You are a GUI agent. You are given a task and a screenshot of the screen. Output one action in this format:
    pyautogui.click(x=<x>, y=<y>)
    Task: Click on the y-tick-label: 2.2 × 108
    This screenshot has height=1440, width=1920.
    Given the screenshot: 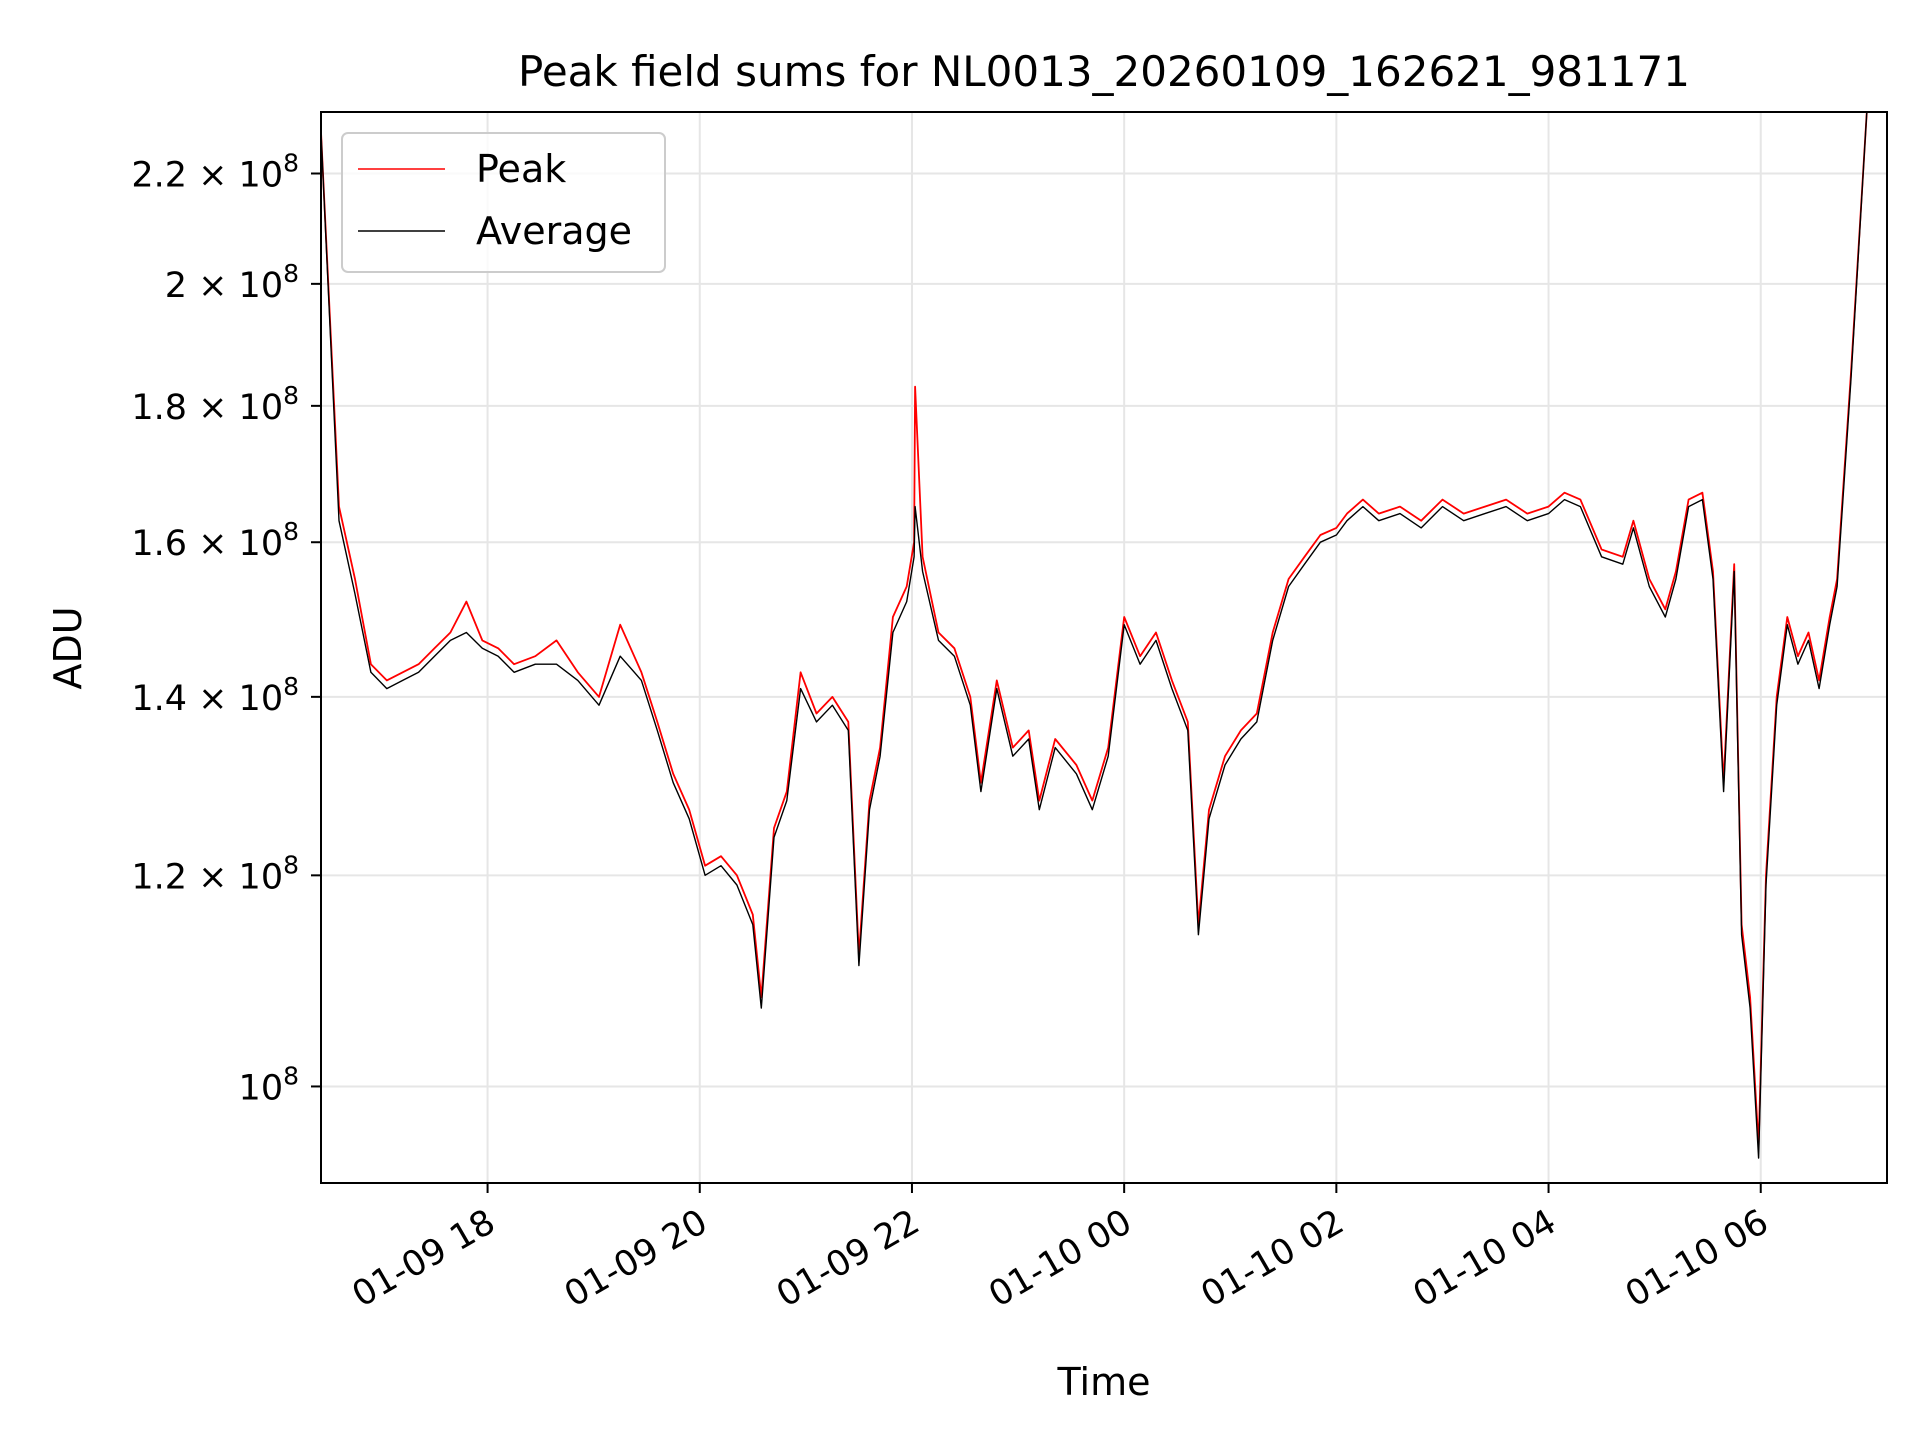 What is the action you would take?
    pyautogui.click(x=215, y=171)
    